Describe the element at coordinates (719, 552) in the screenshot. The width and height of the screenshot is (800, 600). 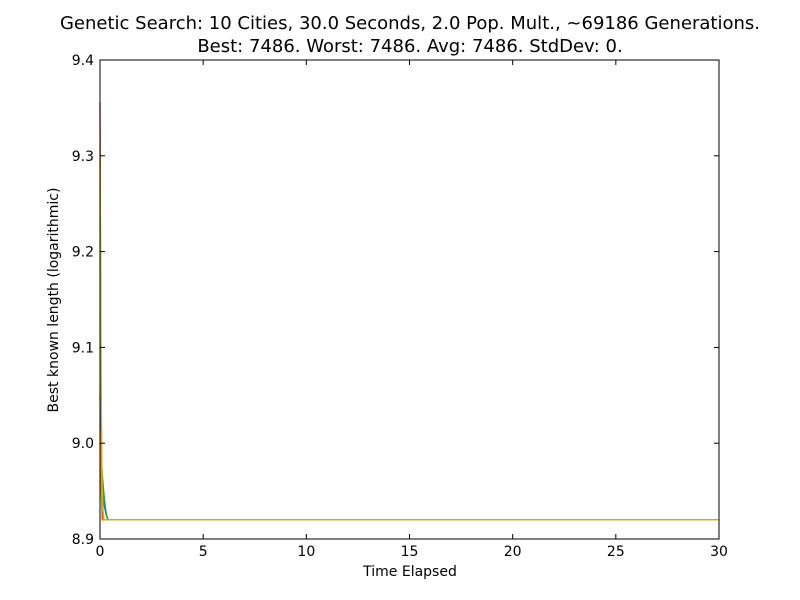
I see `x-tick-label-6: 30` at that location.